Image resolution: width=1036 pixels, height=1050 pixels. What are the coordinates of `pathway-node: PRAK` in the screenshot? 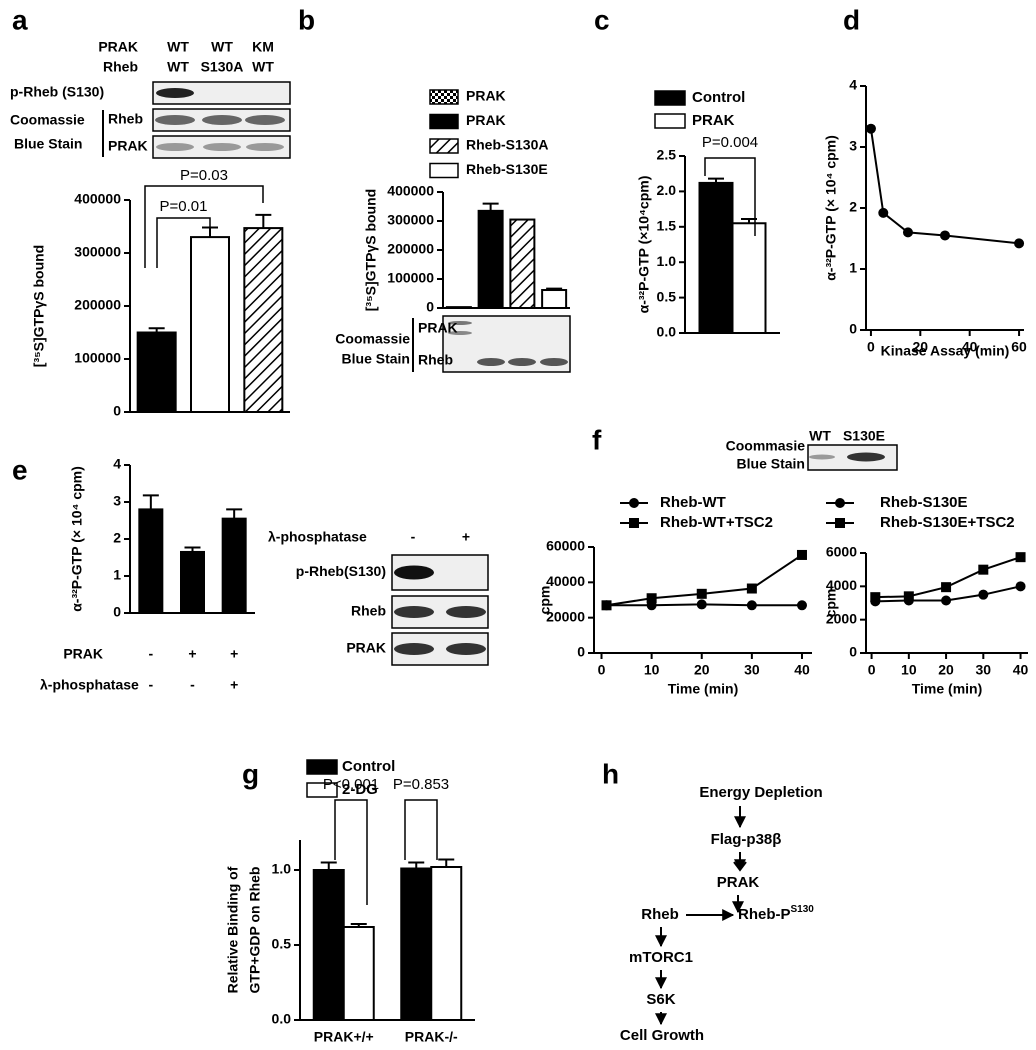 It's located at (738, 882).